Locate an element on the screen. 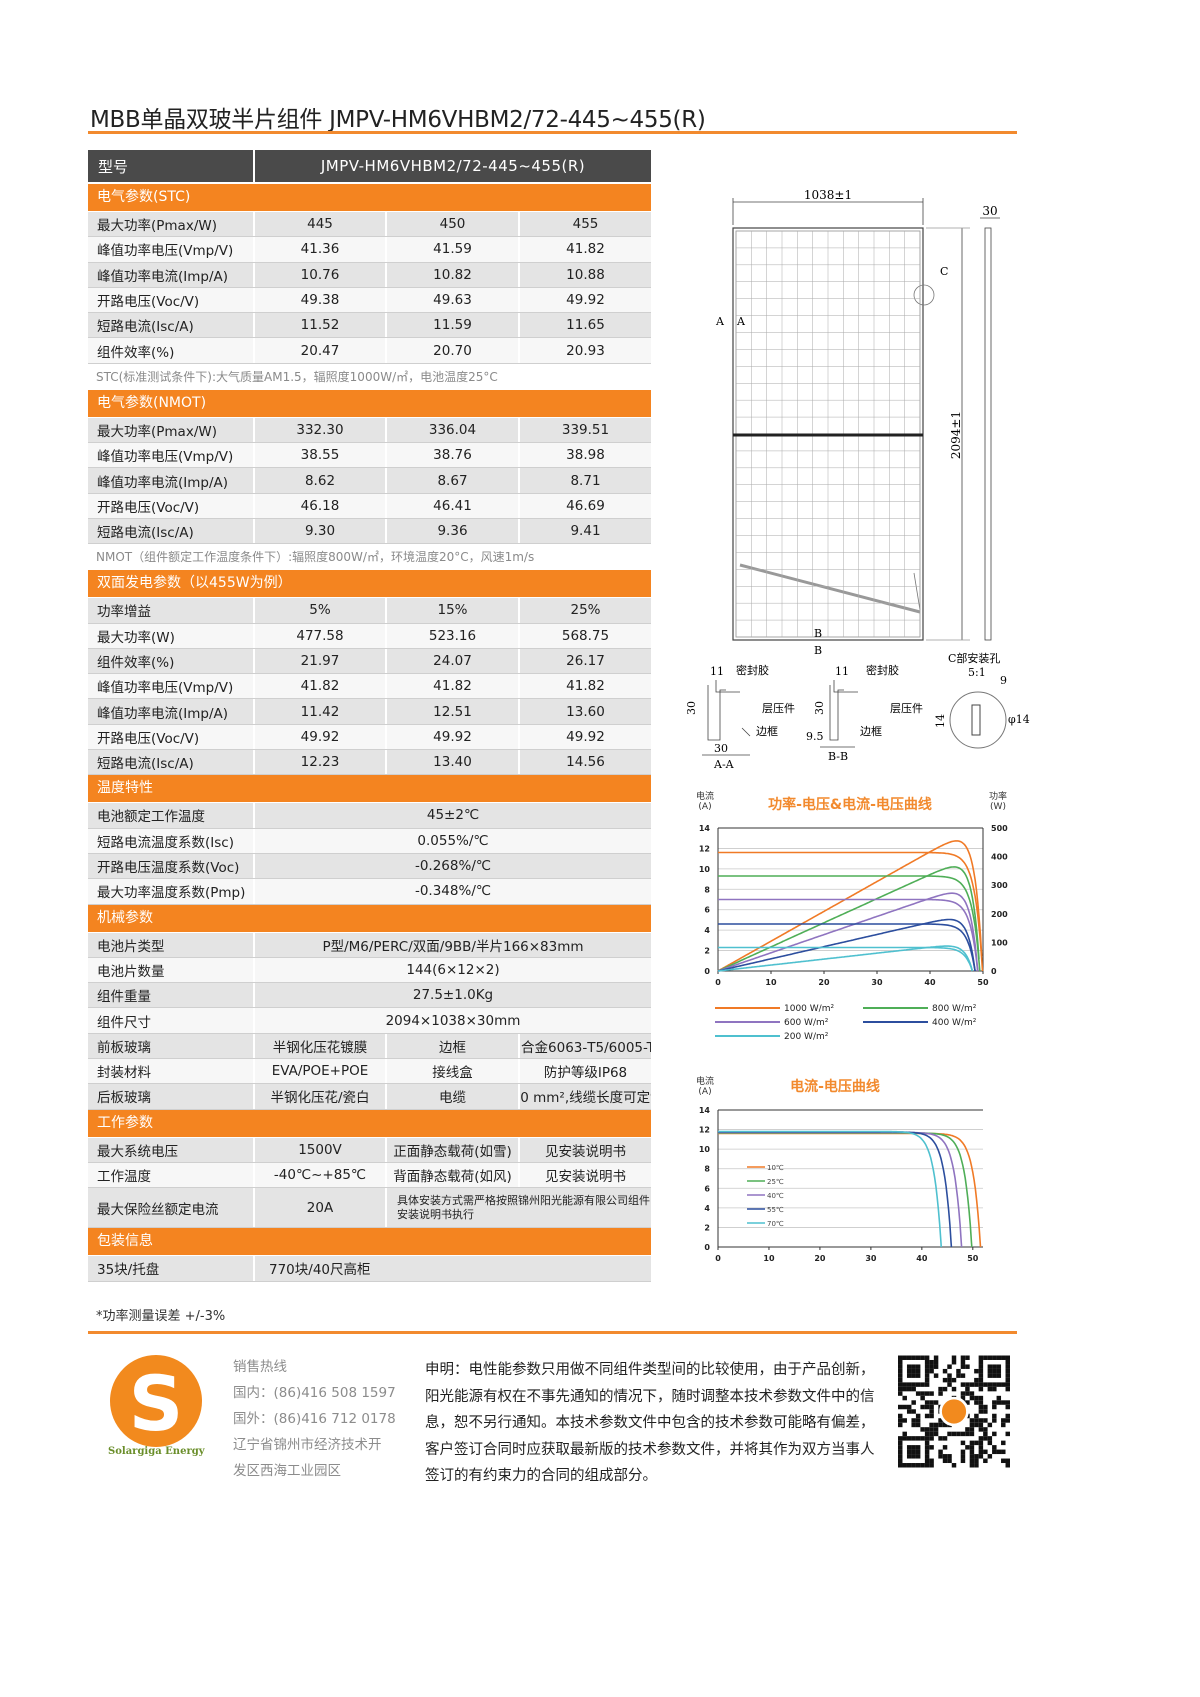 The height and width of the screenshot is (1697, 1200). bb-seal-label: 密封胶 is located at coordinates (882, 670).